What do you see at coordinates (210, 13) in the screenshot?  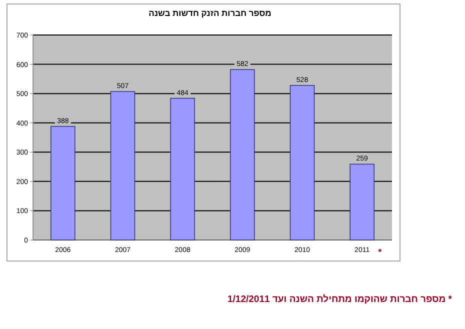 I see `chart-title: מספר חברות הזנק חדשות בשנה` at bounding box center [210, 13].